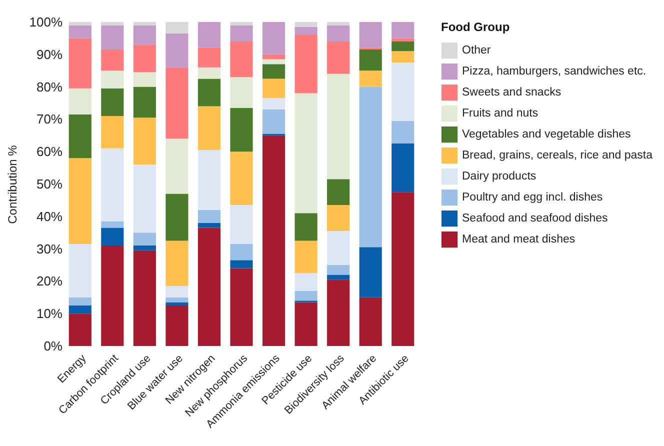 The image size is (664, 446). I want to click on y-tick-label: 100%, so click(46, 22).